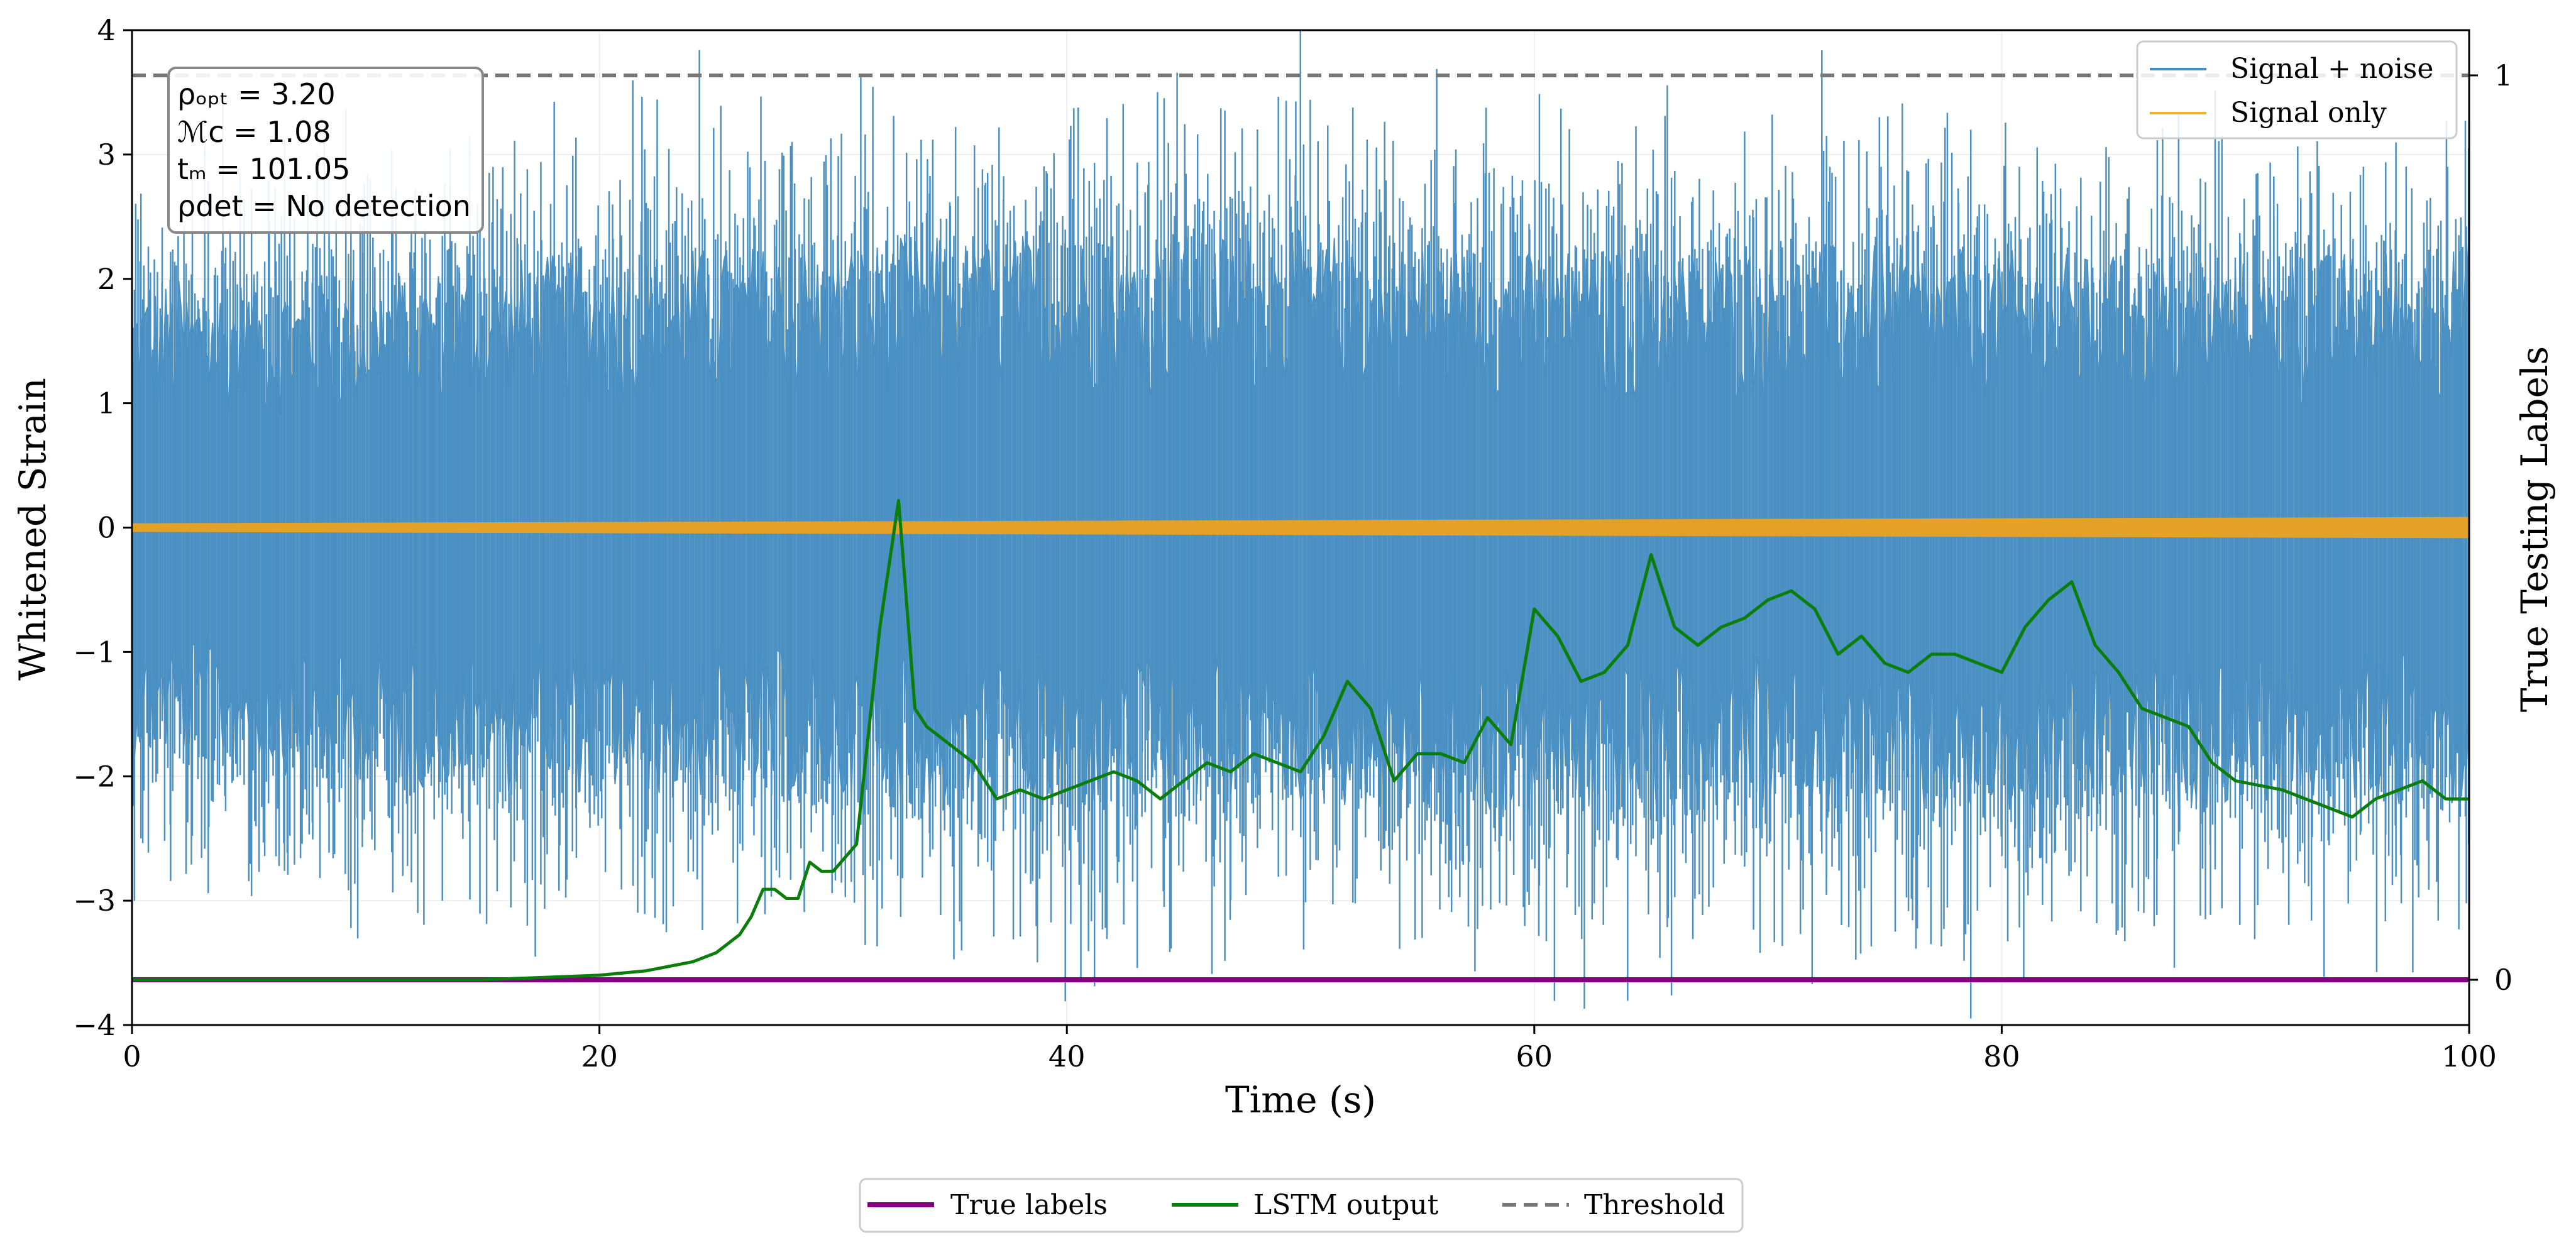 This screenshot has width=2576, height=1250. I want to click on annotation-chirp-mass: ℳᴄ = 1.08, so click(254, 132).